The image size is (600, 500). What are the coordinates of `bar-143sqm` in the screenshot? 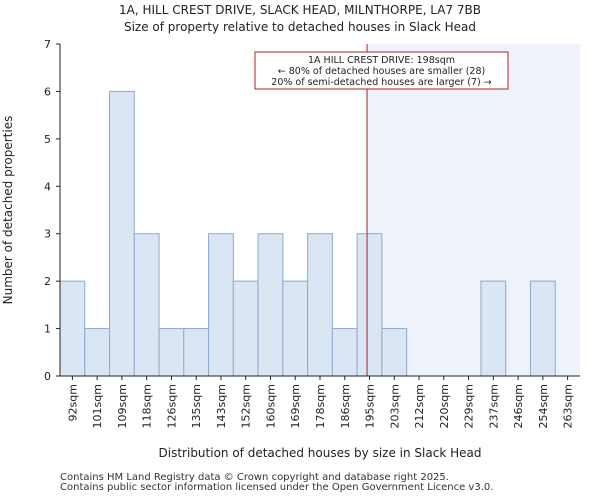 It's located at (221, 305).